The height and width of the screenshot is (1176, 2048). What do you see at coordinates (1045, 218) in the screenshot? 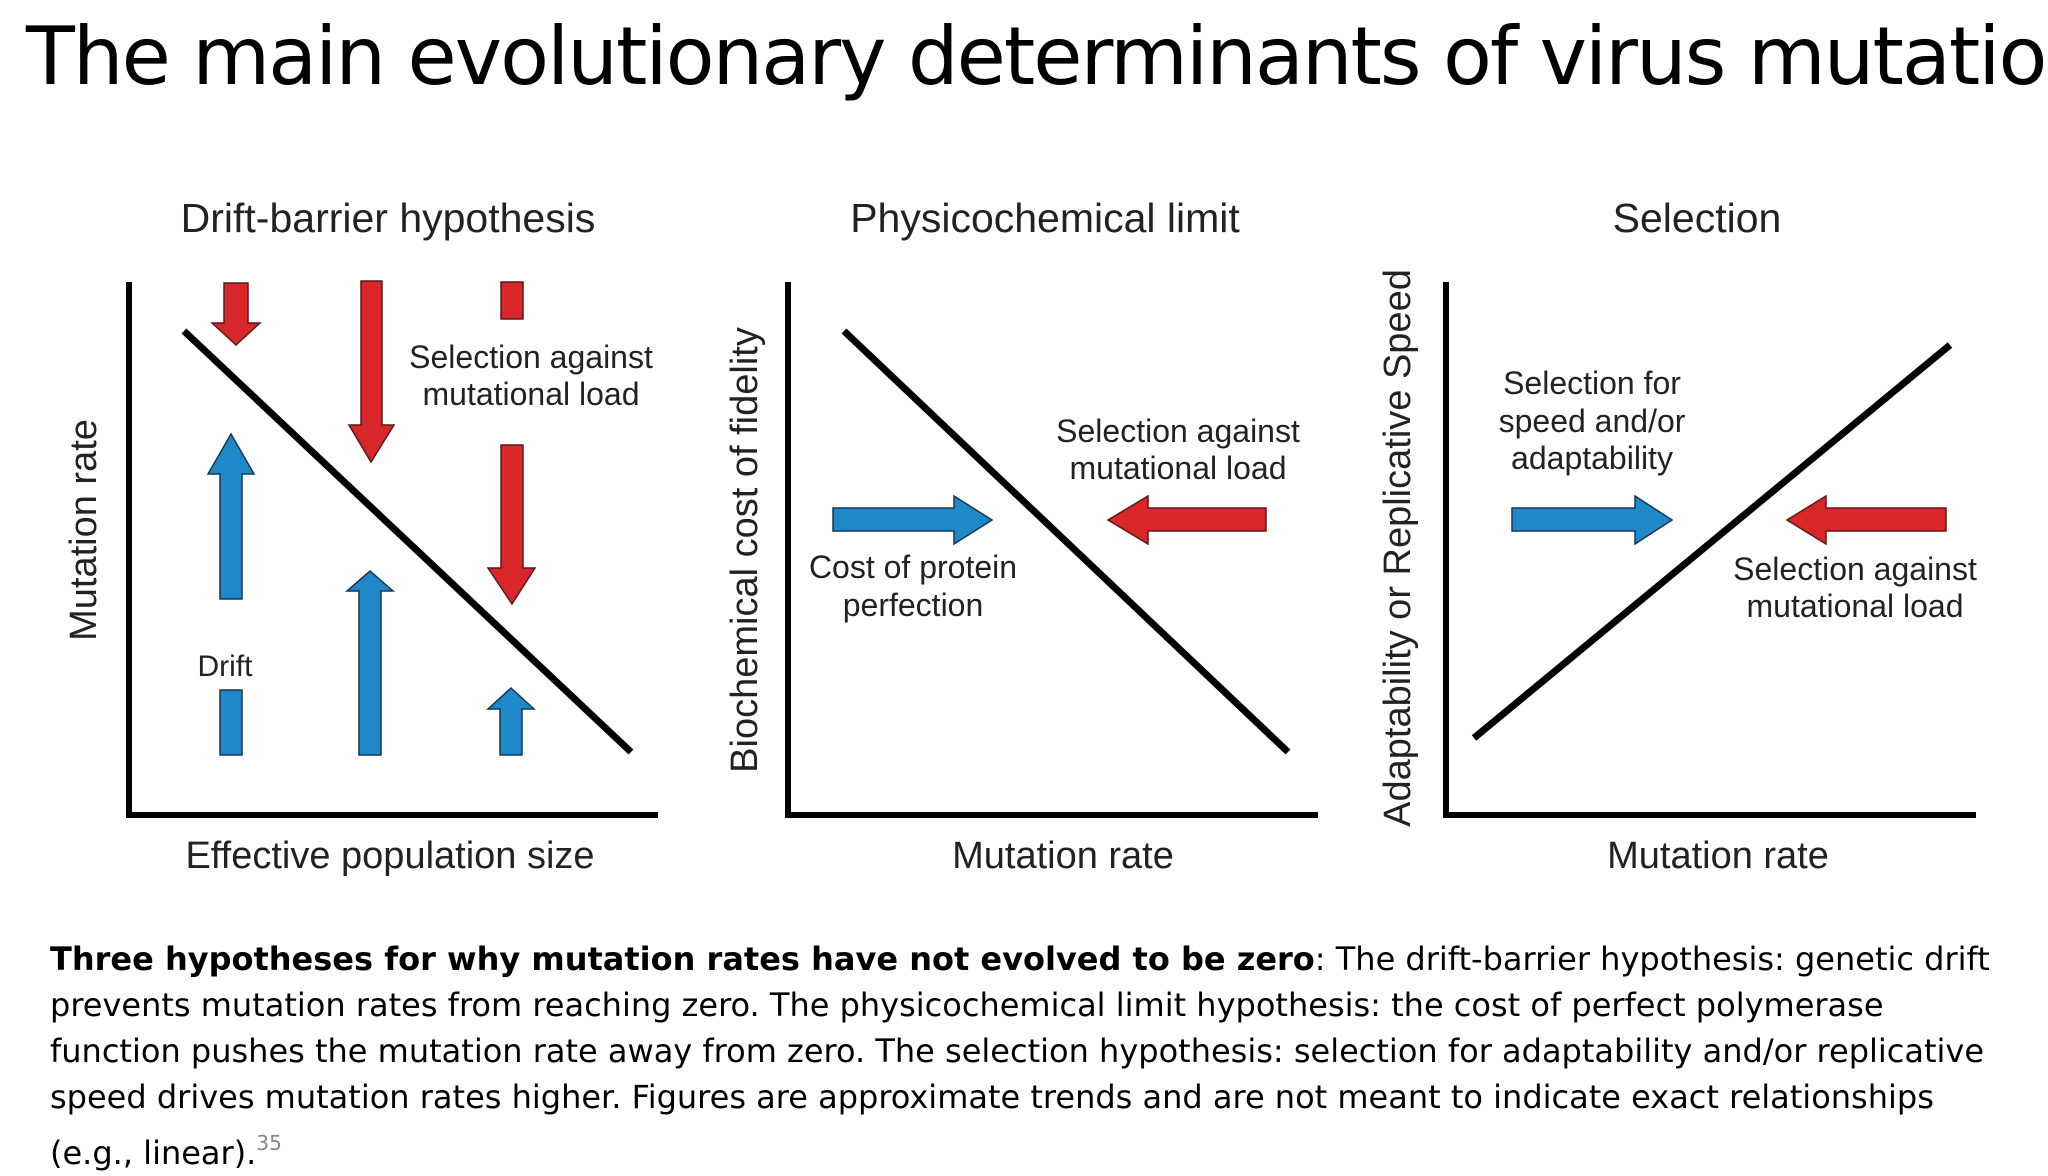
I see `panel-title: Physicochemical limit` at bounding box center [1045, 218].